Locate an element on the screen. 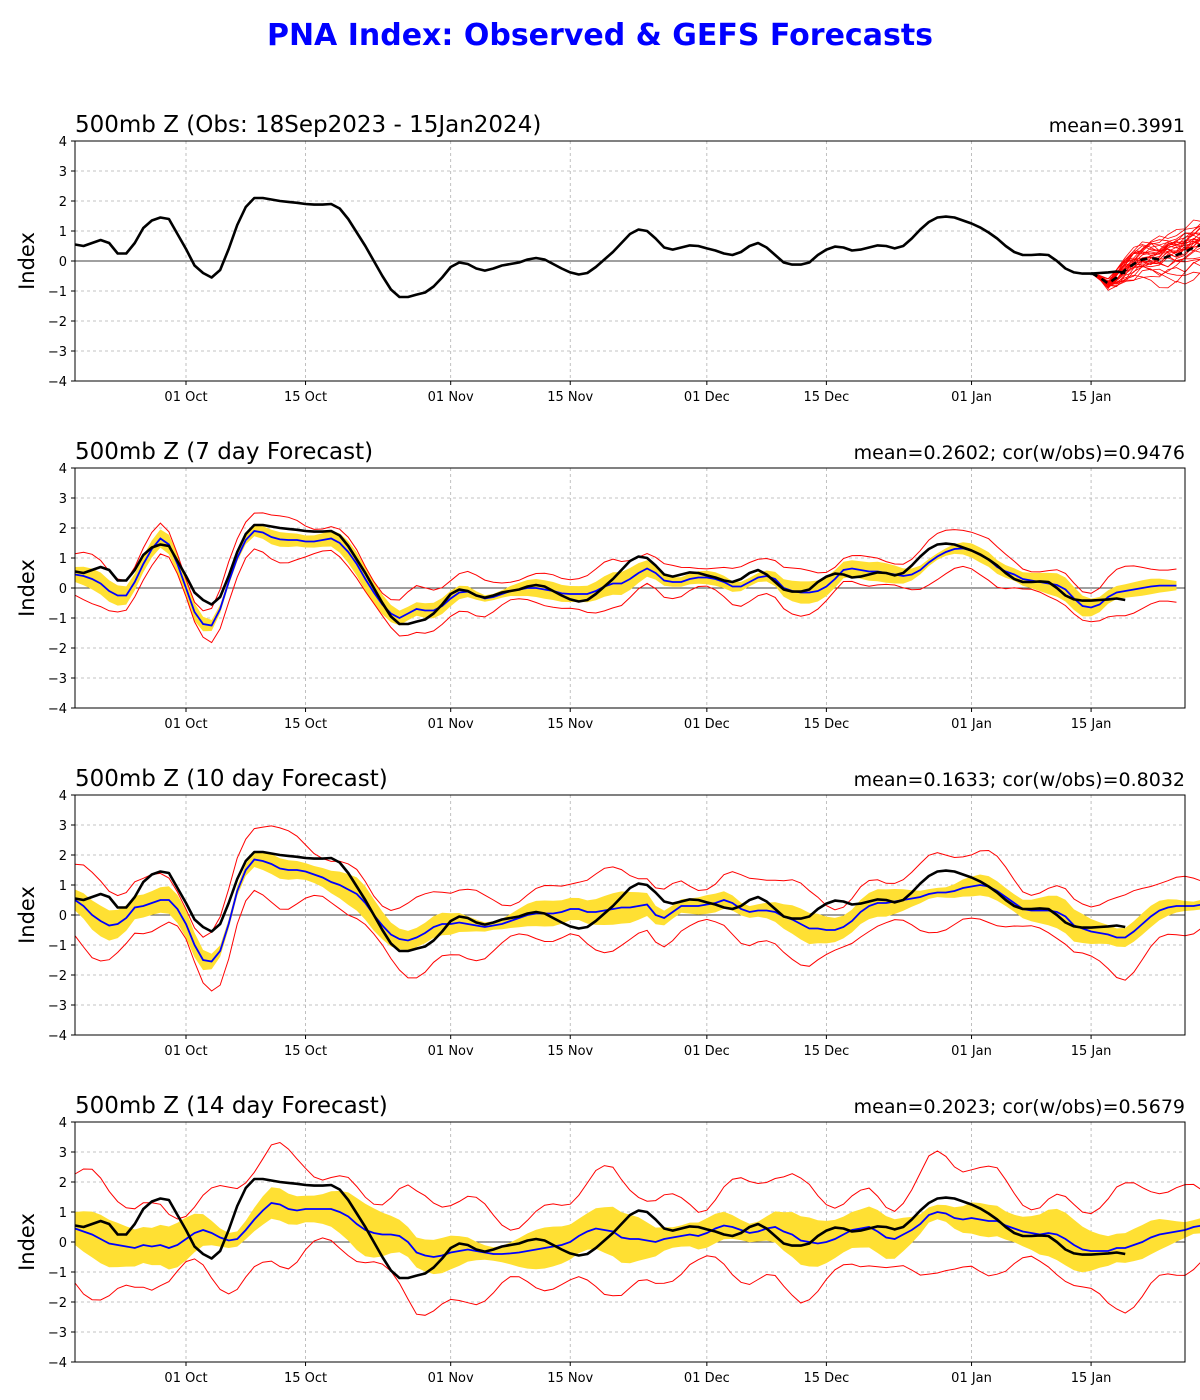 This screenshot has width=1200, height=1400. ensemble-mean-line is located at coordinates (637, 1230).